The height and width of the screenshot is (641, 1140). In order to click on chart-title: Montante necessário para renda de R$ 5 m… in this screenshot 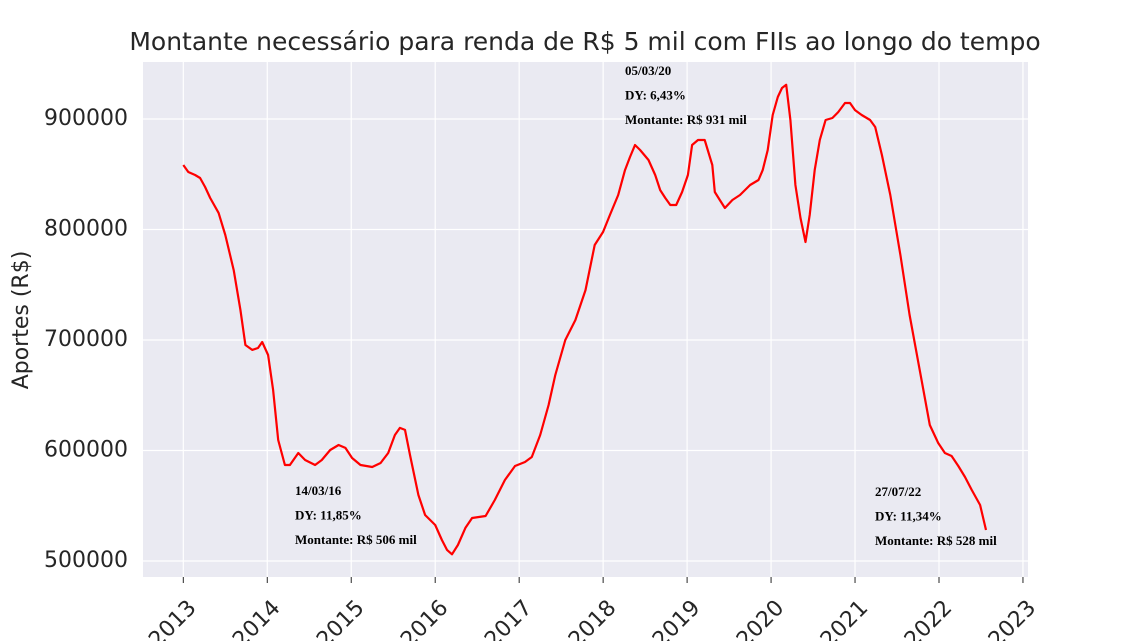, I will do `click(584, 41)`.